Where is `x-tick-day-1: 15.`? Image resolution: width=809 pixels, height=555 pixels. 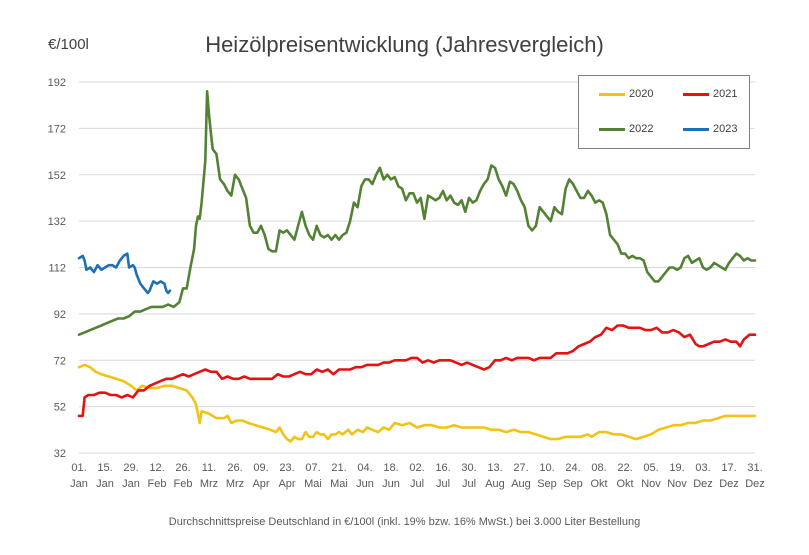
x-tick-day-1: 15. is located at coordinates (104, 468).